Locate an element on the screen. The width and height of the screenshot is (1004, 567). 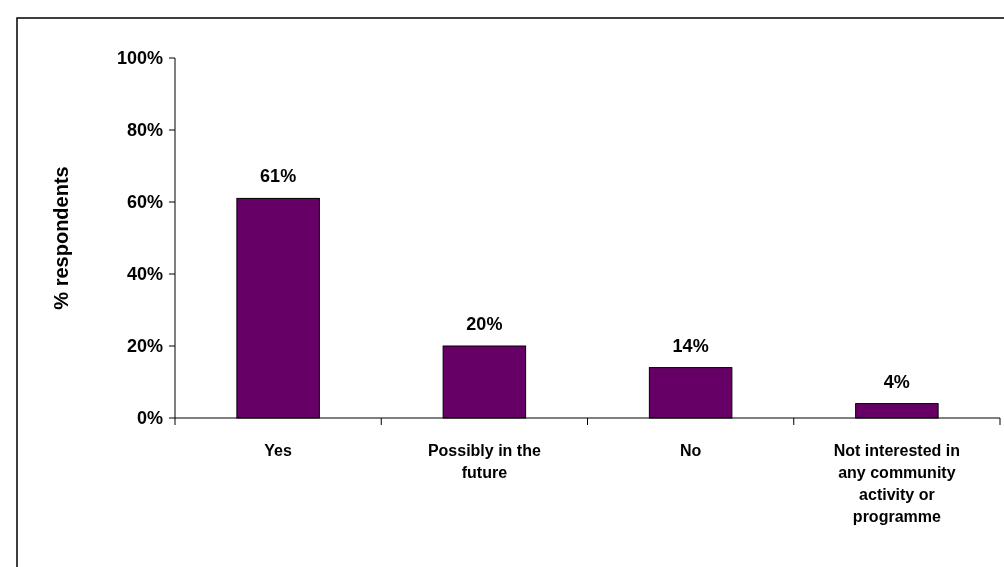
y-tick-label: 80% is located at coordinates (144, 130).